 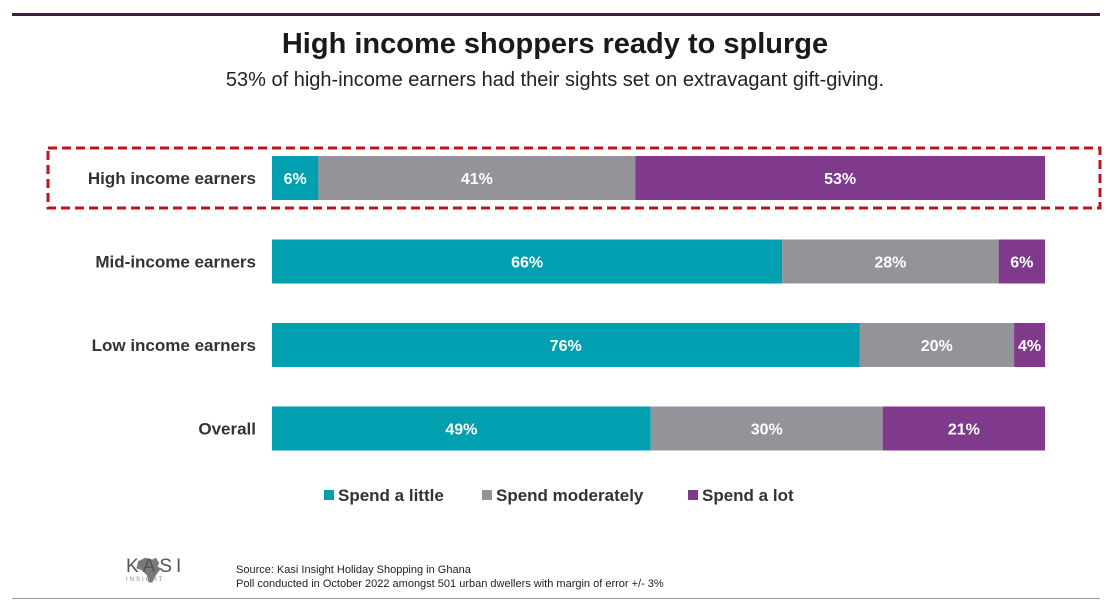 I want to click on bar-little-overall, so click(x=461, y=428).